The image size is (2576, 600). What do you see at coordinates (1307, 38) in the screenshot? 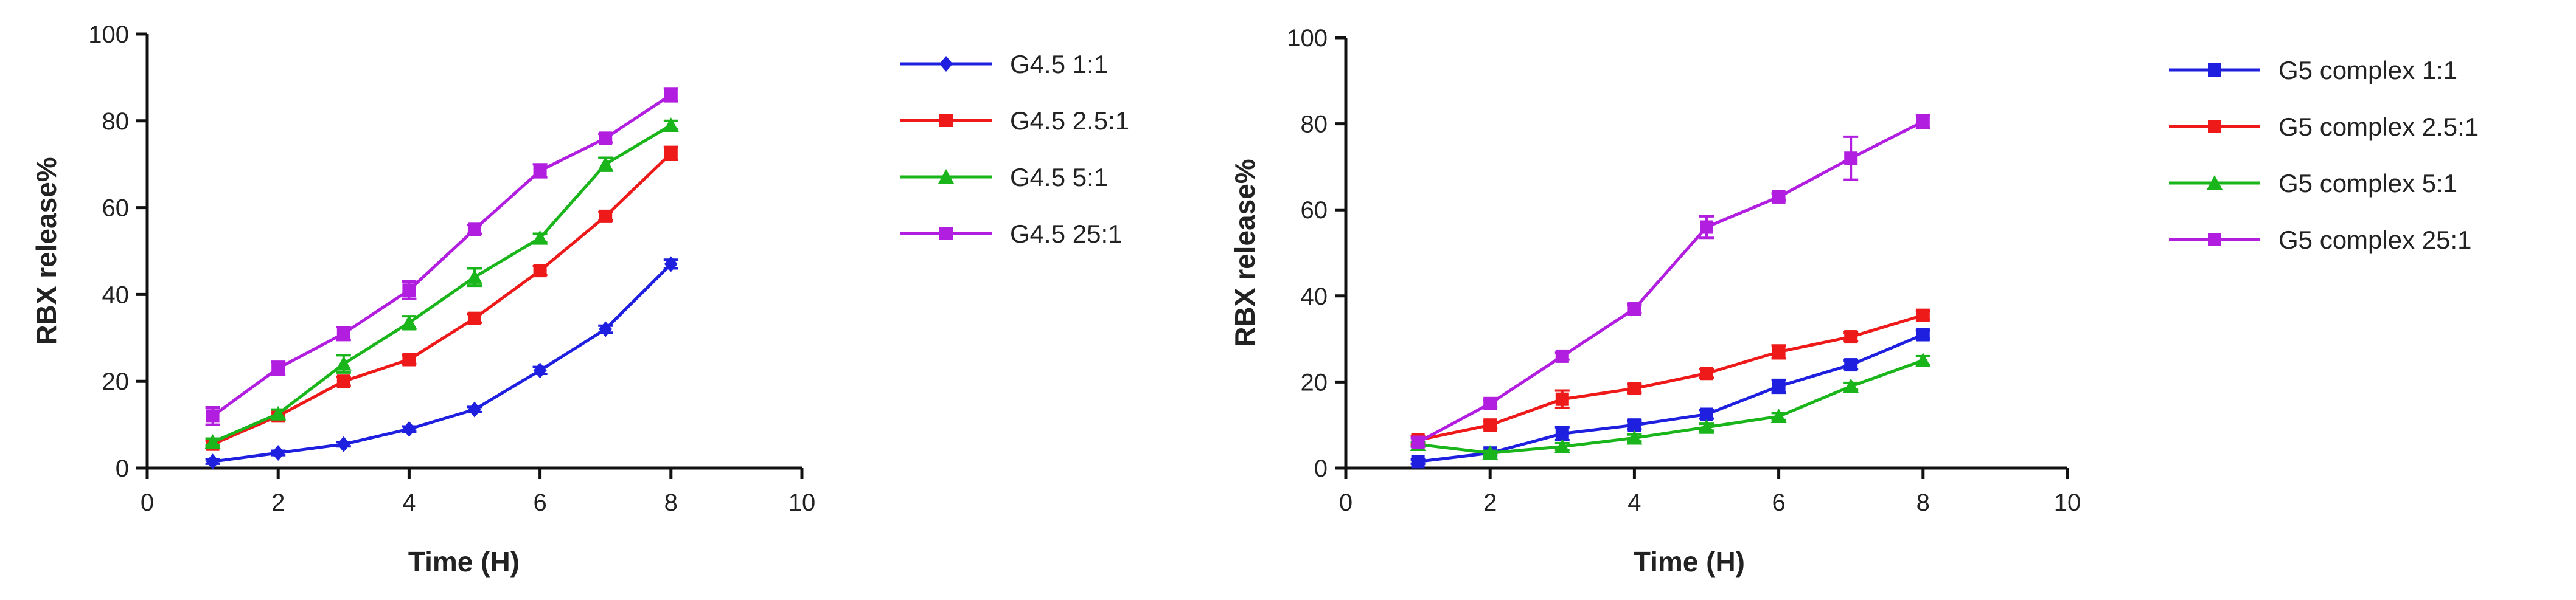
I see `y-tick-label: 100` at bounding box center [1307, 38].